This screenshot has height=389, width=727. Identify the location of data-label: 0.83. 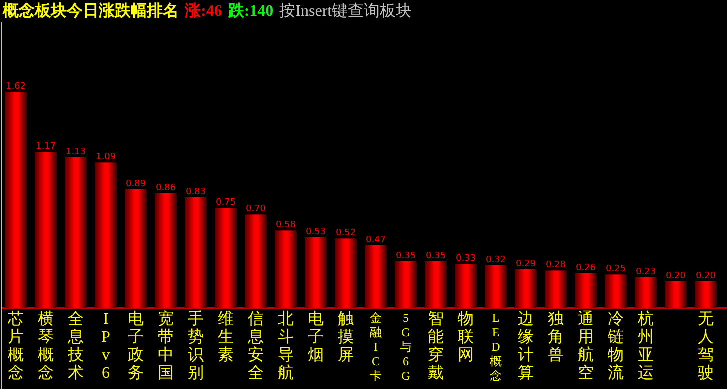
(196, 192).